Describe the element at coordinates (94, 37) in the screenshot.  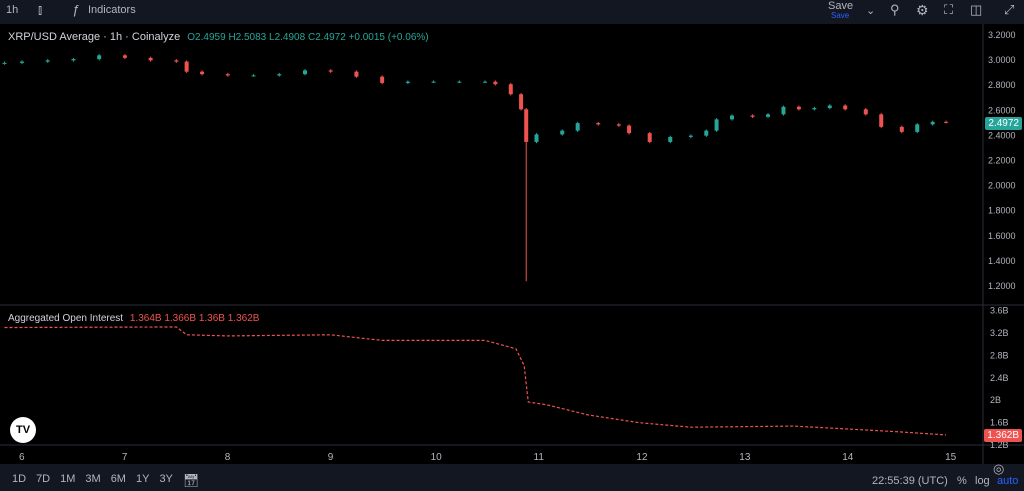
I see `price-legend-title: XRP/USD Average · 1h · Coinalyze` at that location.